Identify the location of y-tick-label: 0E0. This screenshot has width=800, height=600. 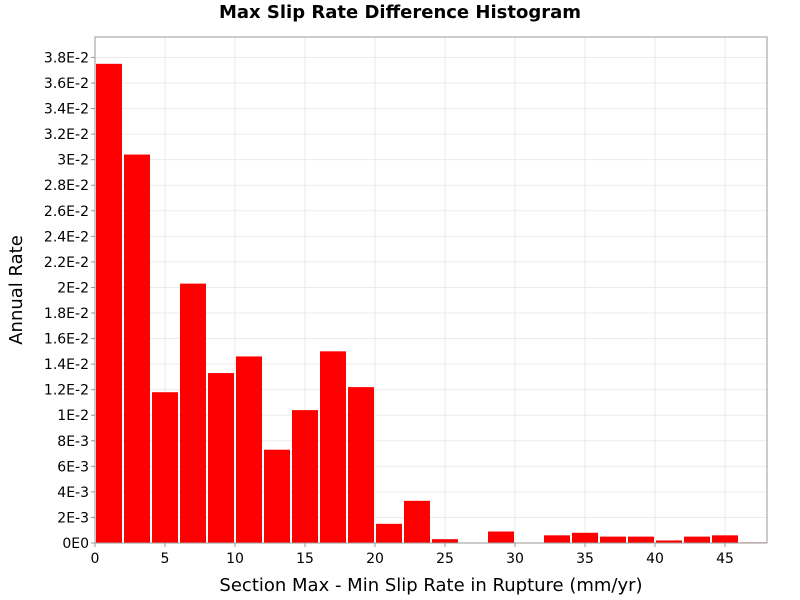
(75, 544).